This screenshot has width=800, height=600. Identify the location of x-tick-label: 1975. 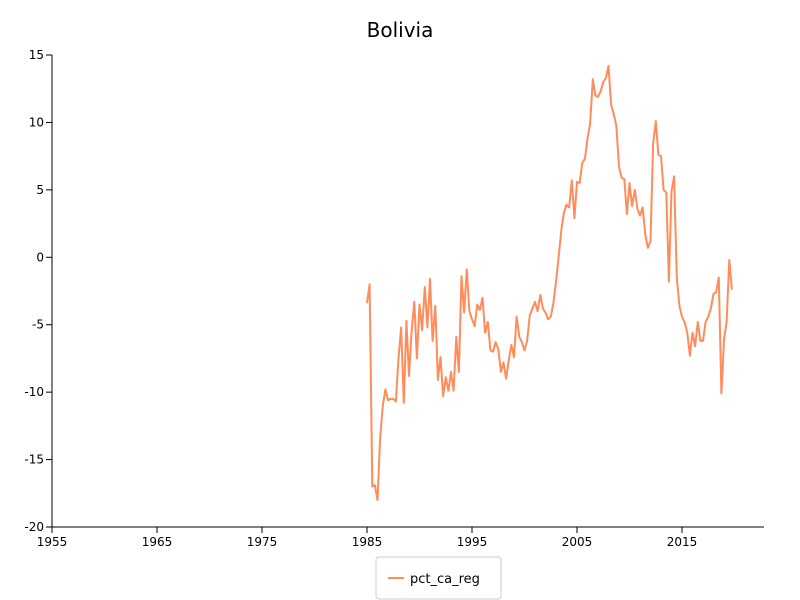
(262, 542).